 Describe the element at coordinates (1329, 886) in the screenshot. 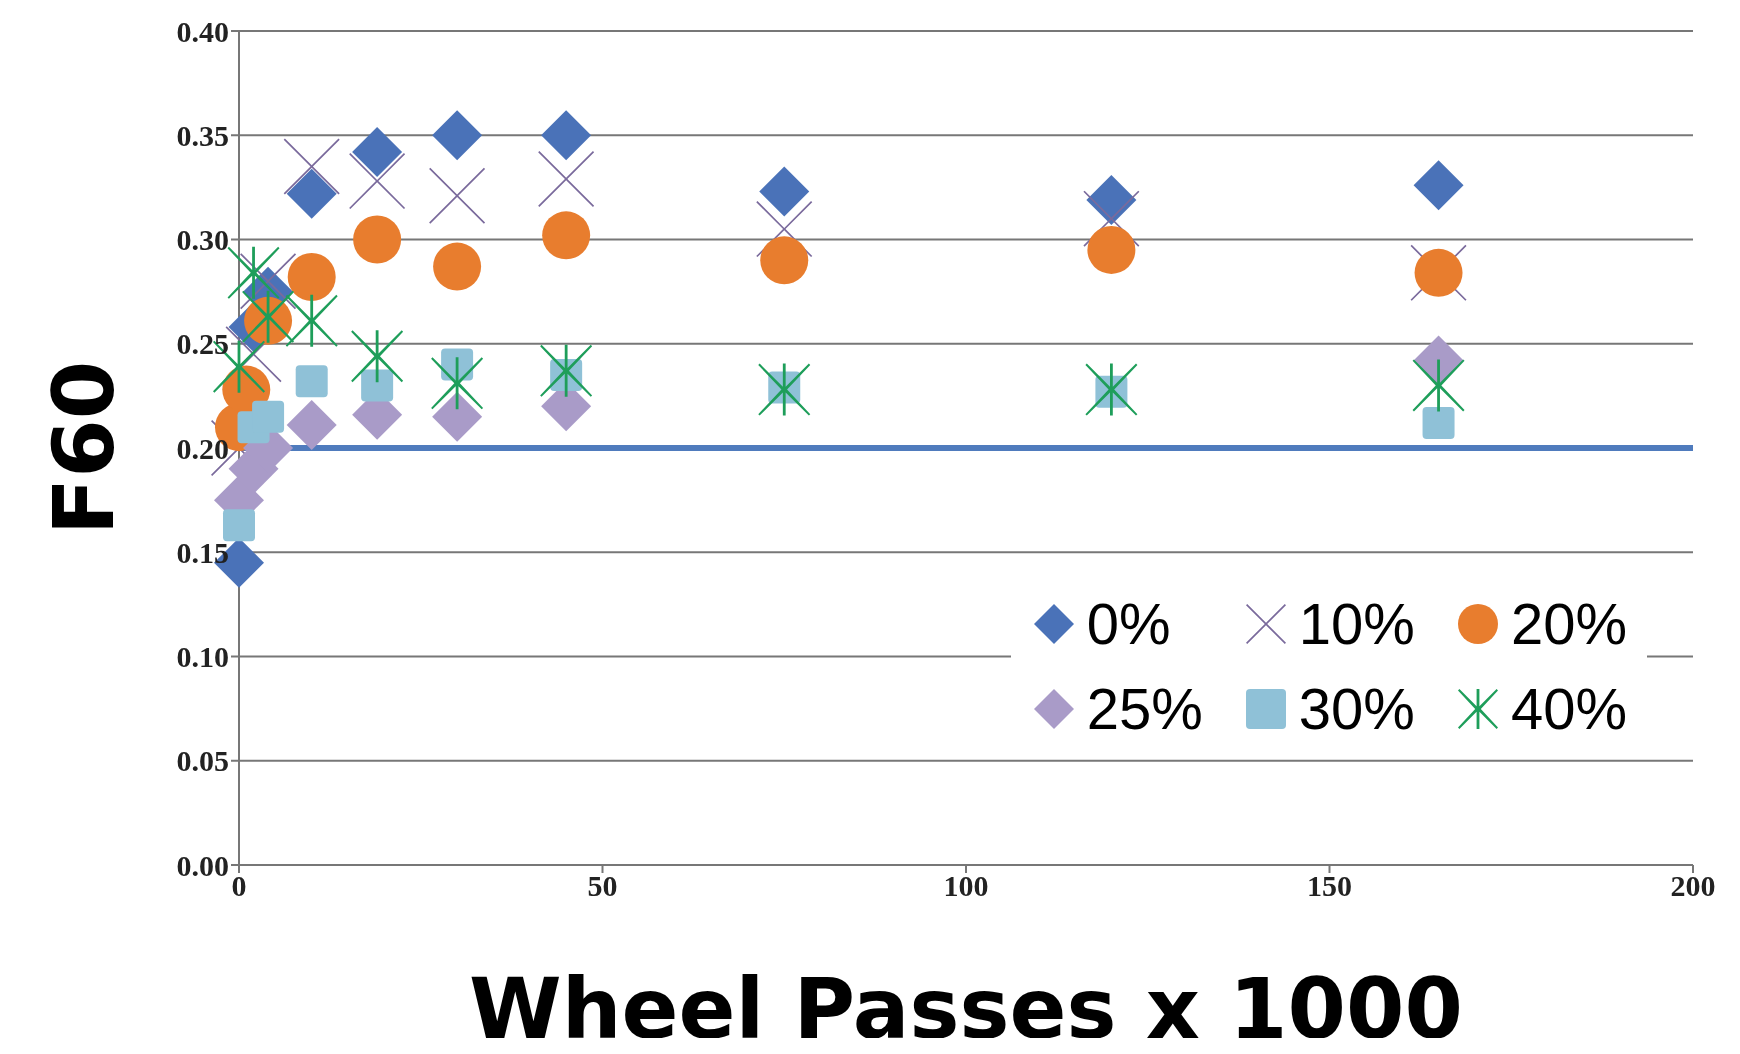

I see `x-tick-label: 150` at that location.